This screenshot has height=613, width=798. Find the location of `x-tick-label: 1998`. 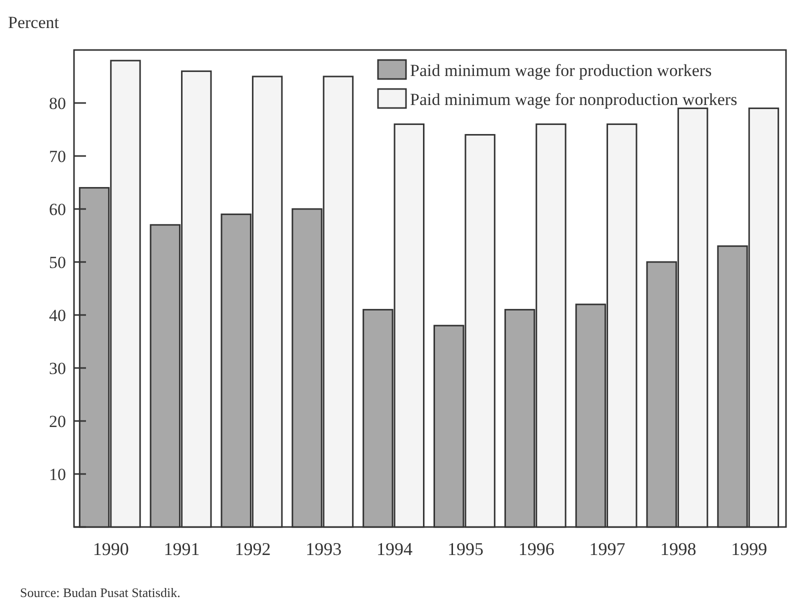

x-tick-label: 1998 is located at coordinates (678, 549).